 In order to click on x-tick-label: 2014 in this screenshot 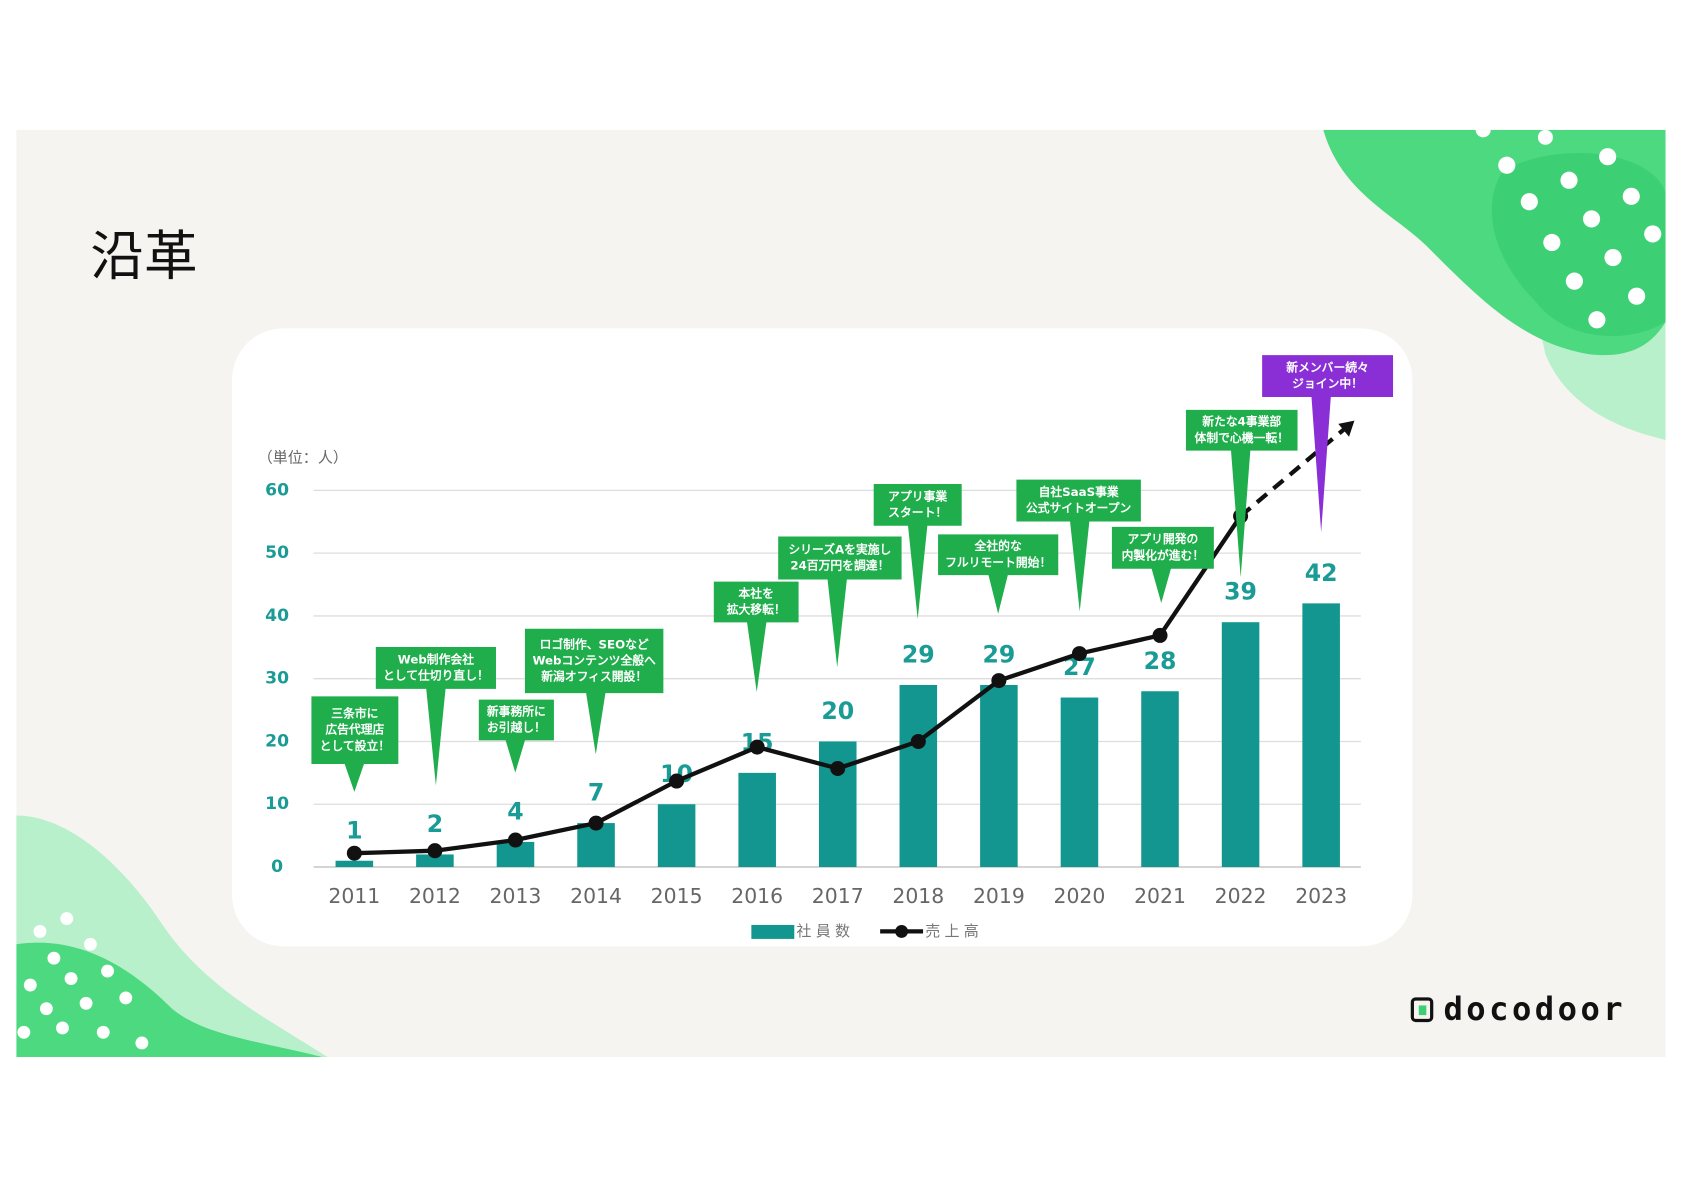, I will do `click(596, 896)`.